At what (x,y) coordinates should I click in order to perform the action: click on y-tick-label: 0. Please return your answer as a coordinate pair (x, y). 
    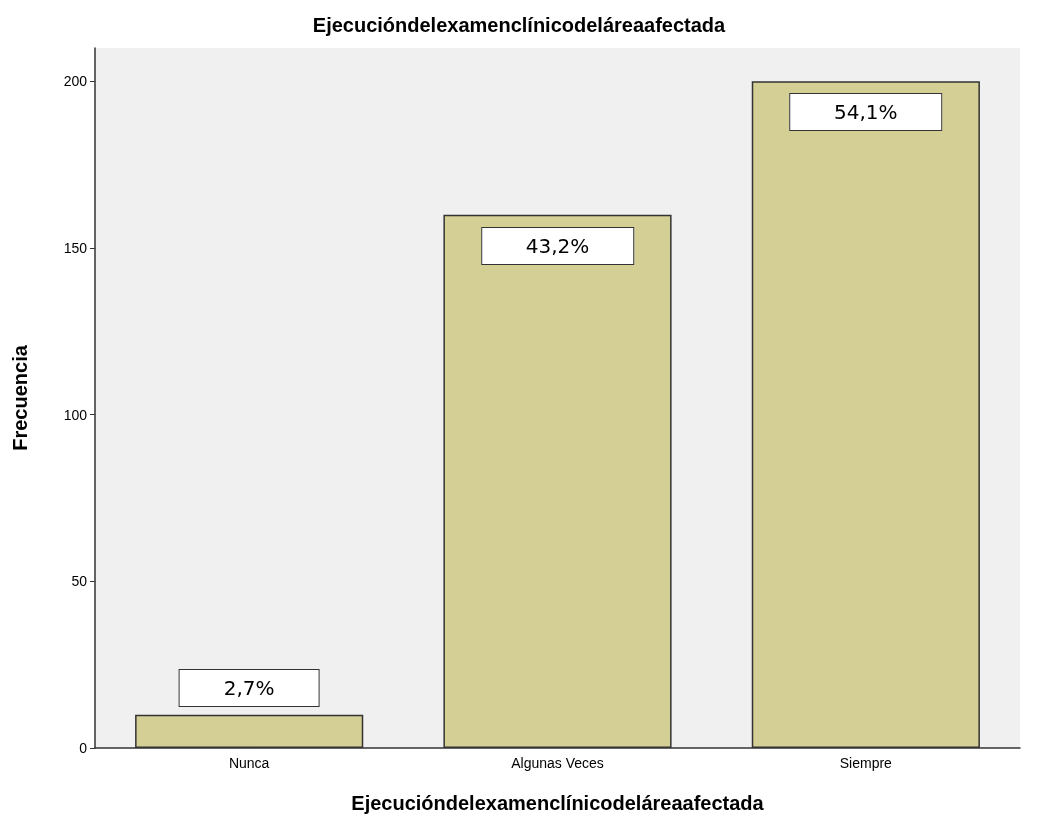
    Looking at the image, I should click on (83, 748).